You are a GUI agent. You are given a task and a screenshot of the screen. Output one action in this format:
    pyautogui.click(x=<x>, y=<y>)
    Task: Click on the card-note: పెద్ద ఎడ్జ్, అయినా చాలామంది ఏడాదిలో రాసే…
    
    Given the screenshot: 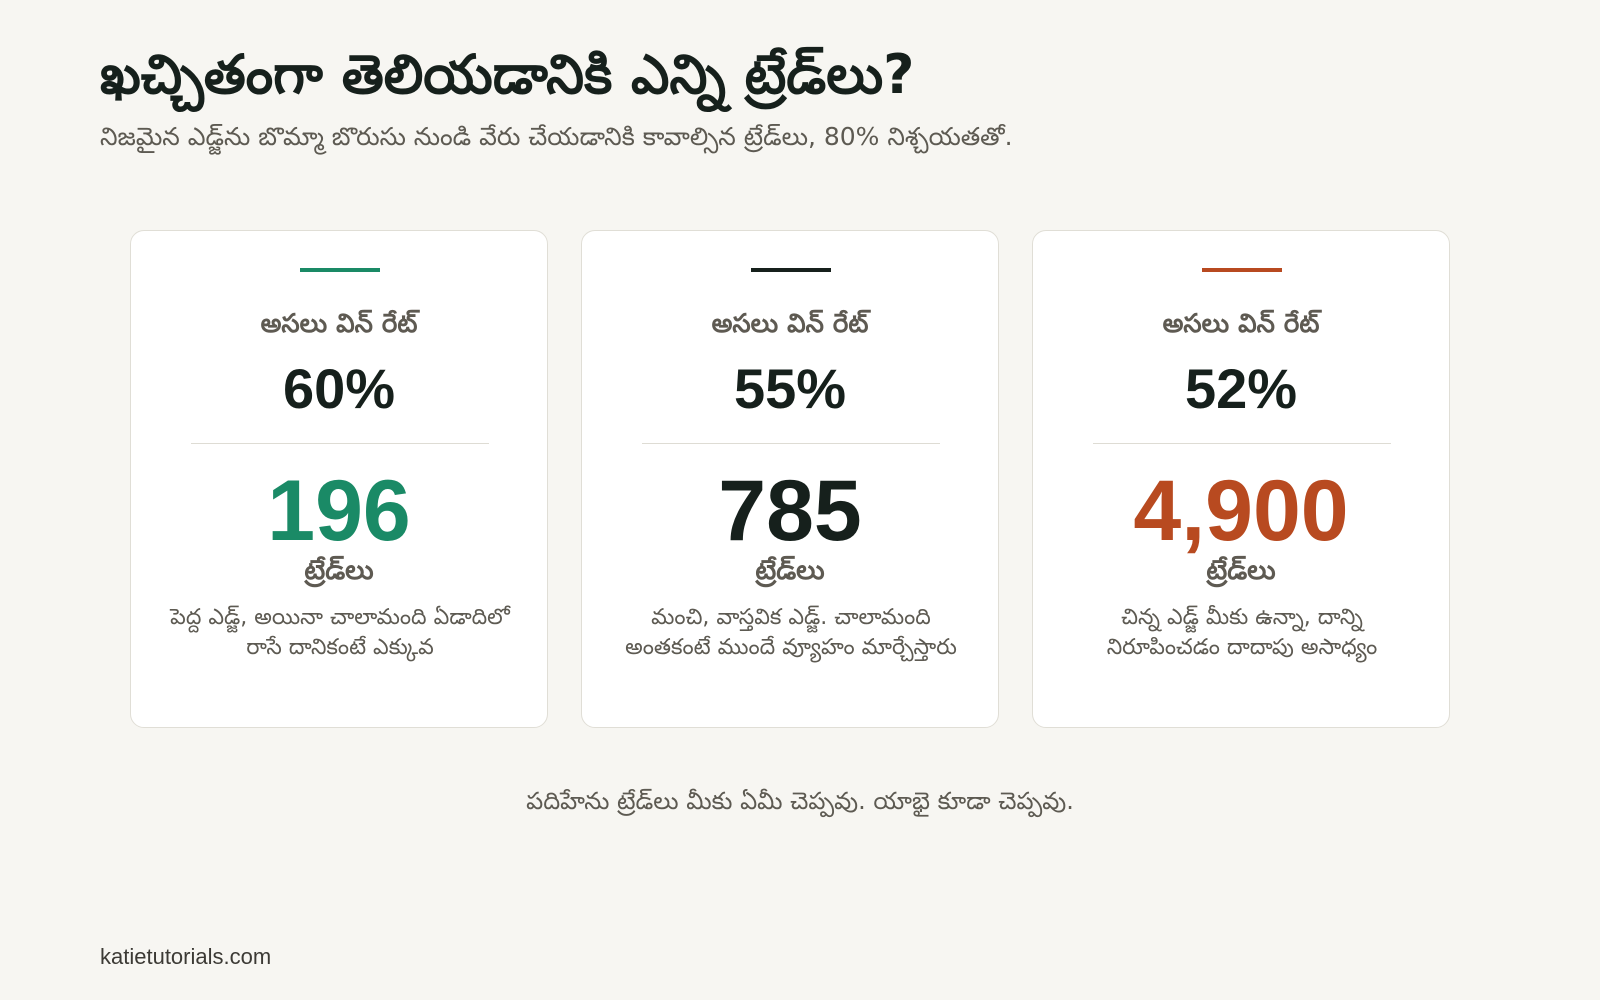 What is the action you would take?
    pyautogui.click(x=340, y=632)
    